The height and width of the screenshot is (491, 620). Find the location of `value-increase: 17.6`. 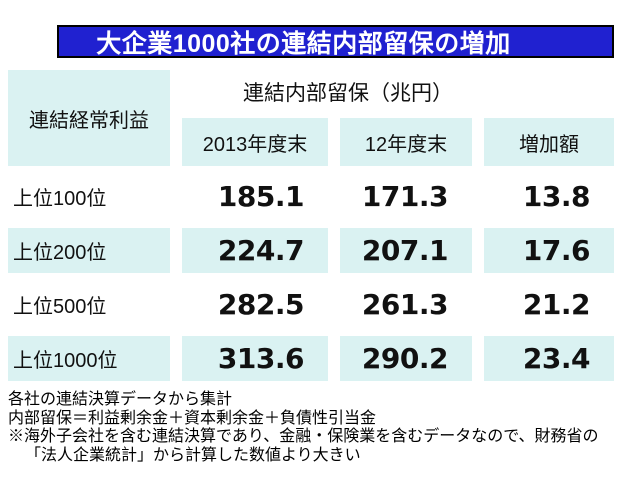

value-increase: 17.6 is located at coordinates (549, 250).